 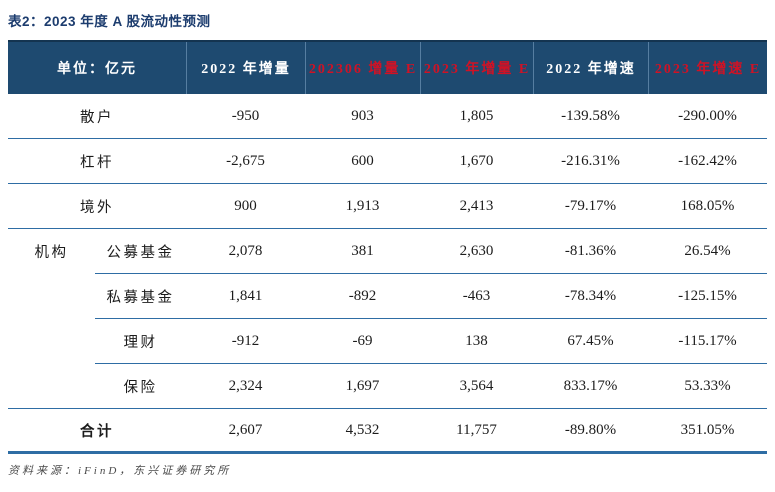 What do you see at coordinates (245, 385) in the screenshot?
I see `cell-value-0: 2,324` at bounding box center [245, 385].